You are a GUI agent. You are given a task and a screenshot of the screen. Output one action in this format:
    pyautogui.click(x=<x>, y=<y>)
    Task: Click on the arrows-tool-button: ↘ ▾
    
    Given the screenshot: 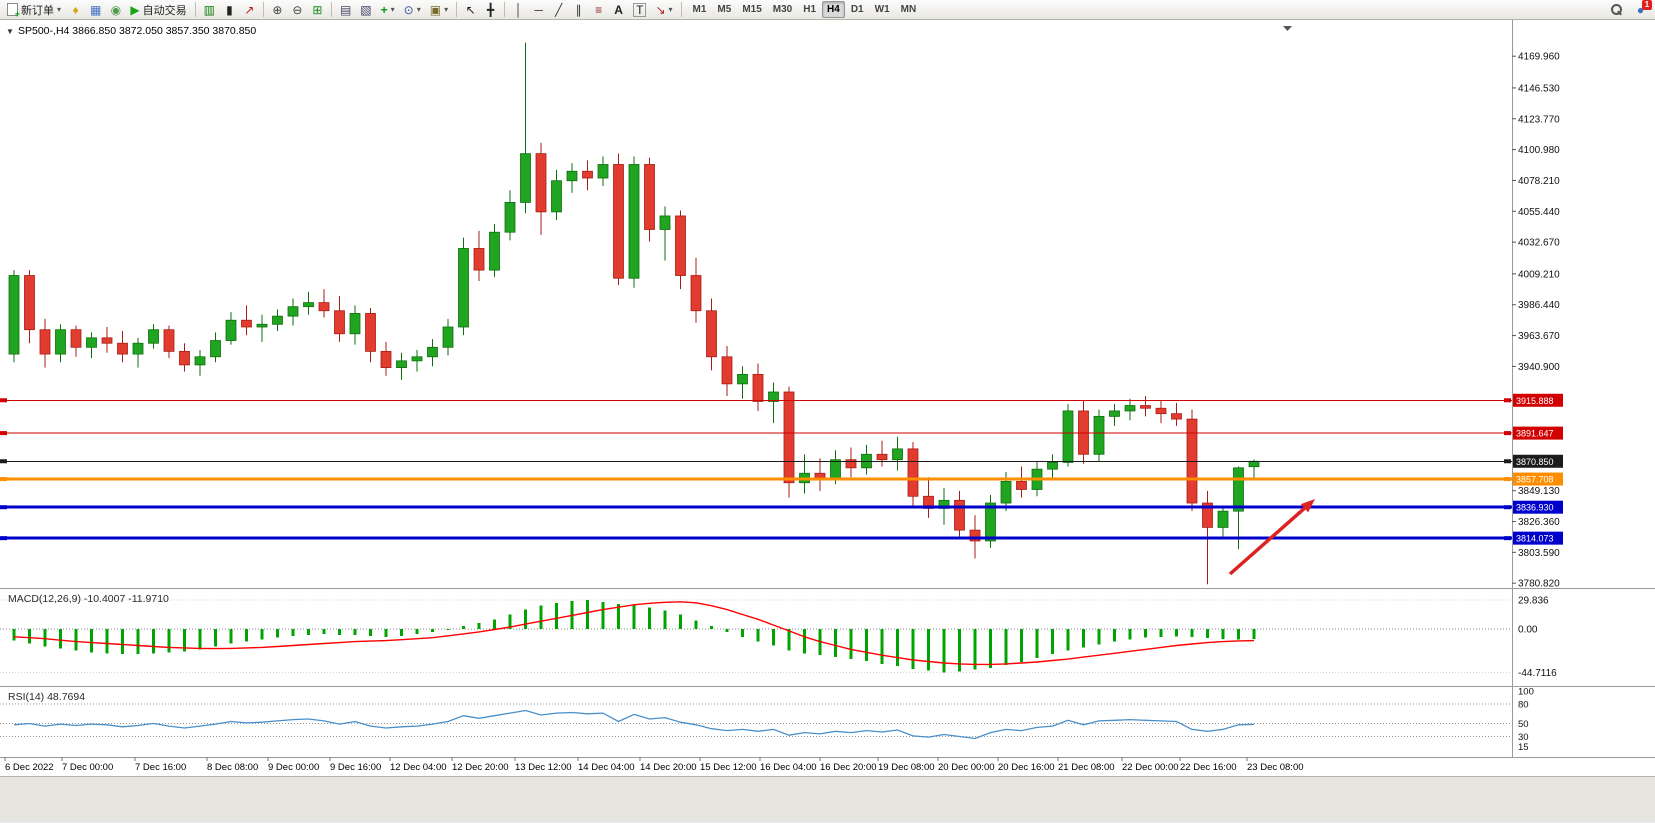 What is the action you would take?
    pyautogui.click(x=663, y=10)
    